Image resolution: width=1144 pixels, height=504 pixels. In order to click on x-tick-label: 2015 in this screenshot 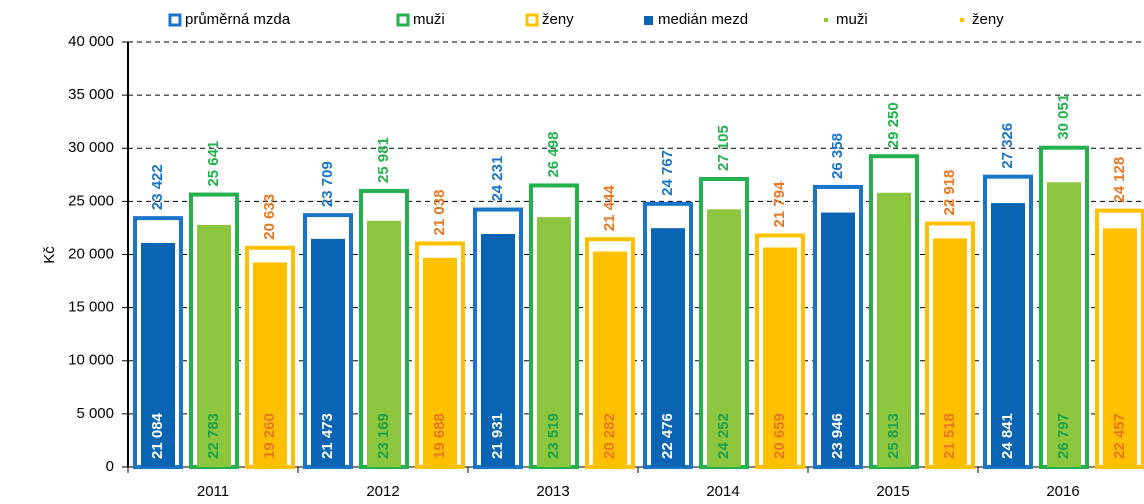, I will do `click(892, 491)`.